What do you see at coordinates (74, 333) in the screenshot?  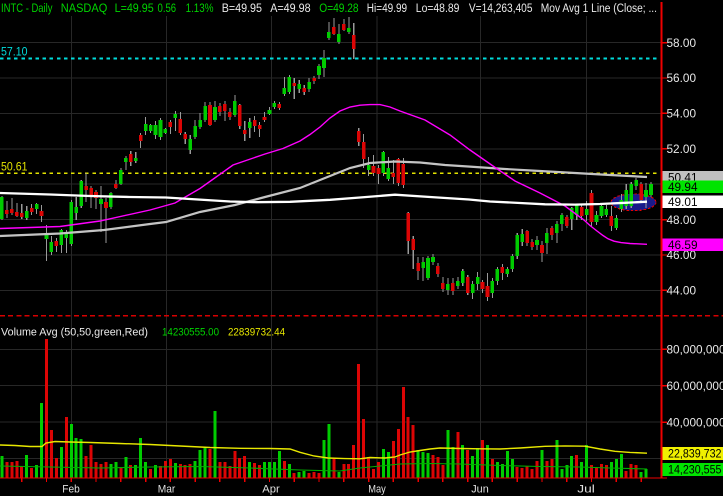 I see `svg-text: Volume Avg (50,50,green,Red)` at bounding box center [74, 333].